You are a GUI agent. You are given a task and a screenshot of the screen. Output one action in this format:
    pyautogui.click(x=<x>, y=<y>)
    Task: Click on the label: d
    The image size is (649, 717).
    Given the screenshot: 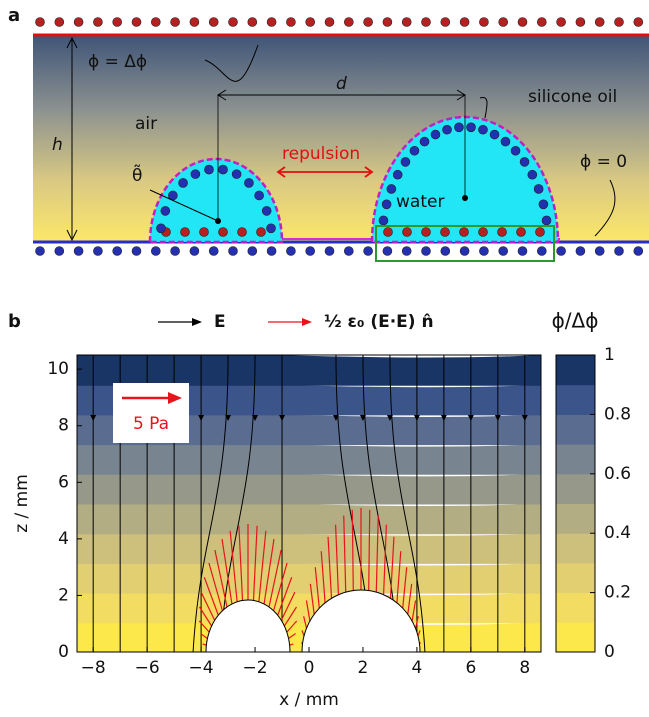 What is the action you would take?
    pyautogui.click(x=341, y=84)
    